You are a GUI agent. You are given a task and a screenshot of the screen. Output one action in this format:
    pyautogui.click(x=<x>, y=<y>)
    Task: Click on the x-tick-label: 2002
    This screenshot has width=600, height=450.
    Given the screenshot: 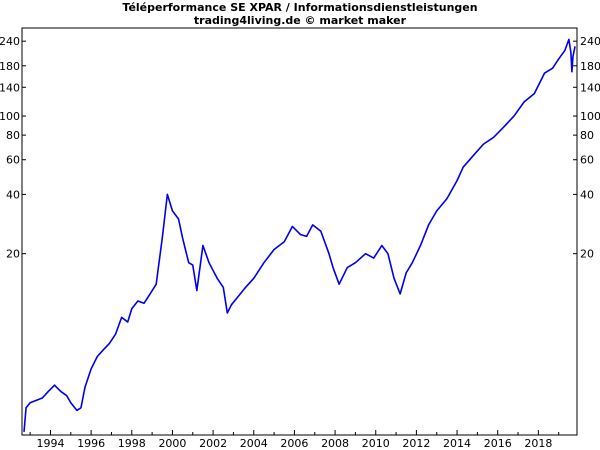 What is the action you would take?
    pyautogui.click(x=213, y=443)
    